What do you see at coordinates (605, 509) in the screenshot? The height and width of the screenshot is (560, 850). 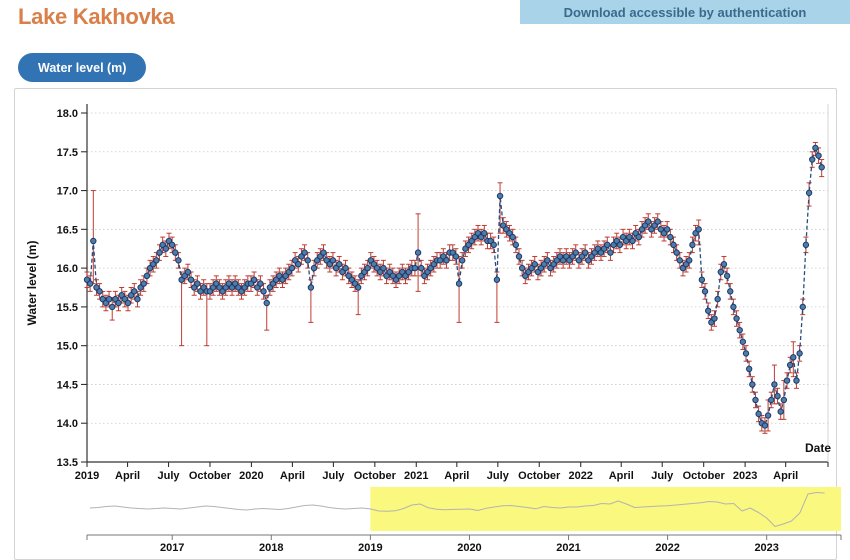 I see `overview-selected-range` at bounding box center [605, 509].